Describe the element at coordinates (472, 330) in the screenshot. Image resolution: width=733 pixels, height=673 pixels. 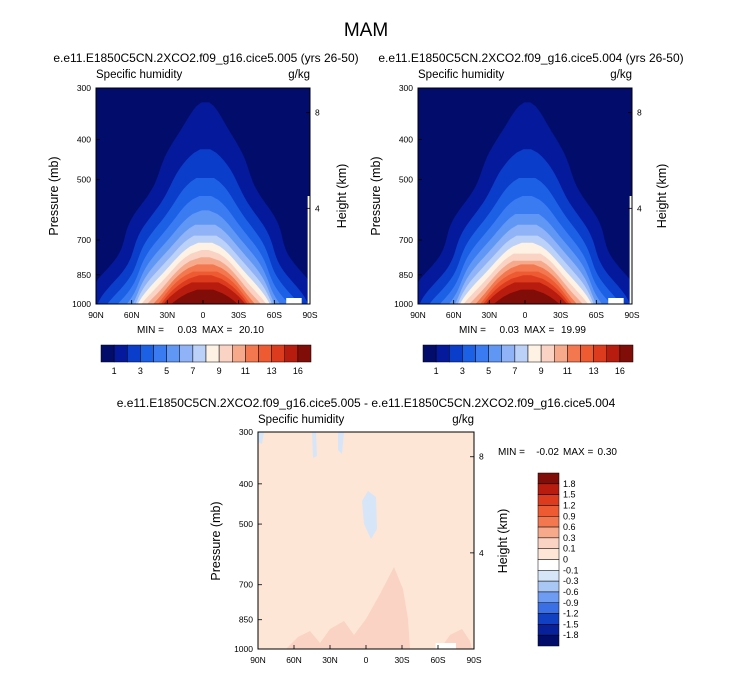
I see `panel-2-min-label: MIN =` at that location.